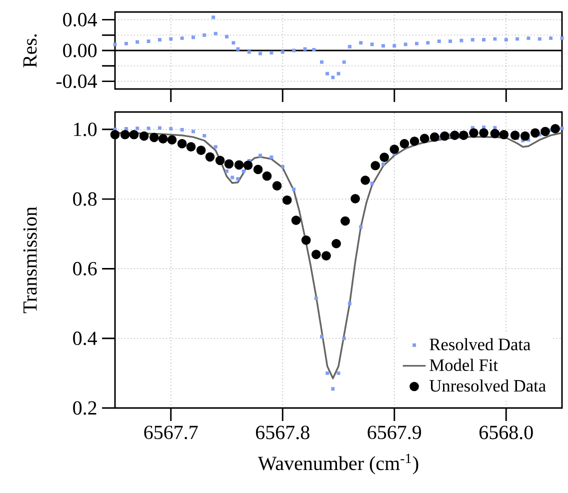 This screenshot has width=568, height=493. Describe the element at coordinates (395, 433) in the screenshot. I see `x-tick-label: 6567.9` at that location.